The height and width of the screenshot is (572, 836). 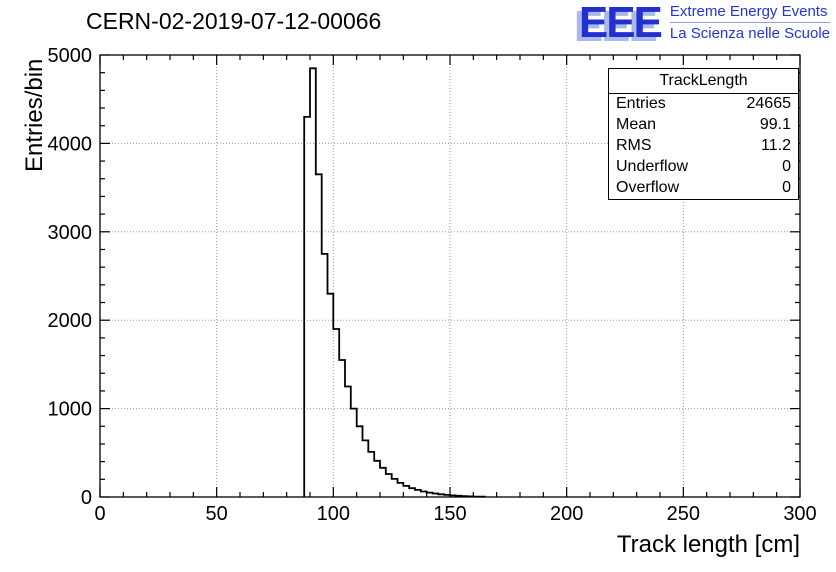 I want to click on x-tick-label: 150, so click(x=449, y=514).